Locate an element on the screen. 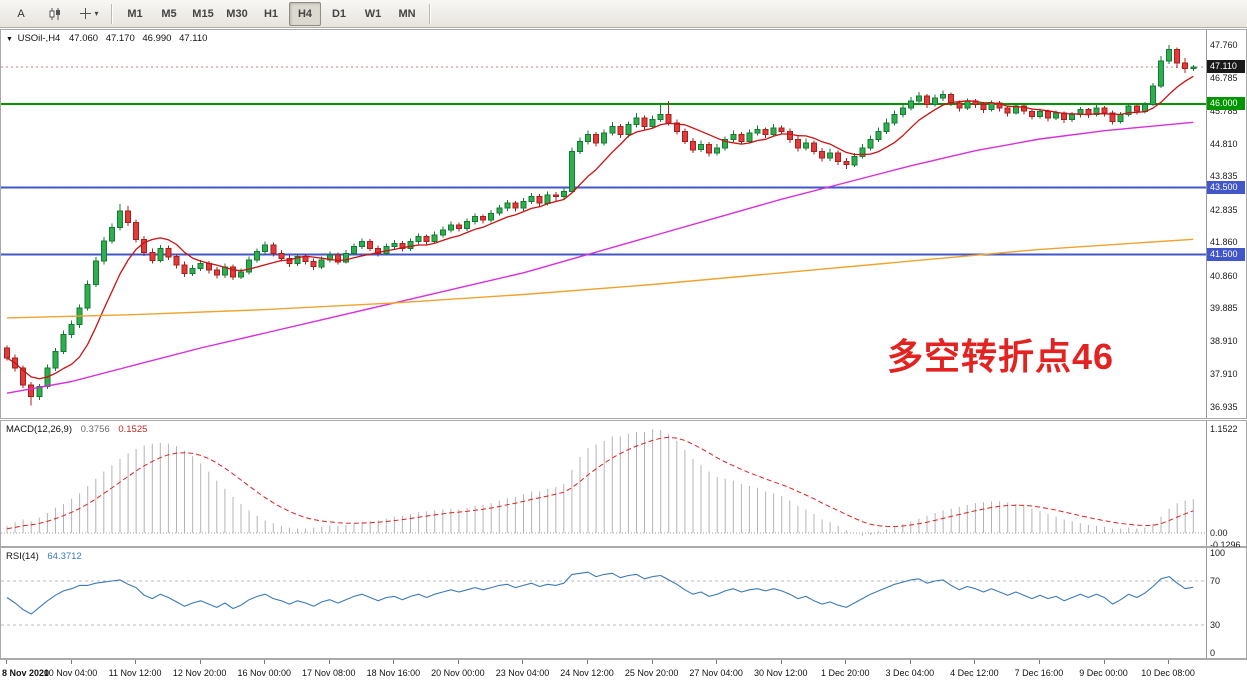 The width and height of the screenshot is (1247, 697). chart-title: ▼ USOil-,H4 47.060 47.170 46.990 47.110 is located at coordinates (106, 38).